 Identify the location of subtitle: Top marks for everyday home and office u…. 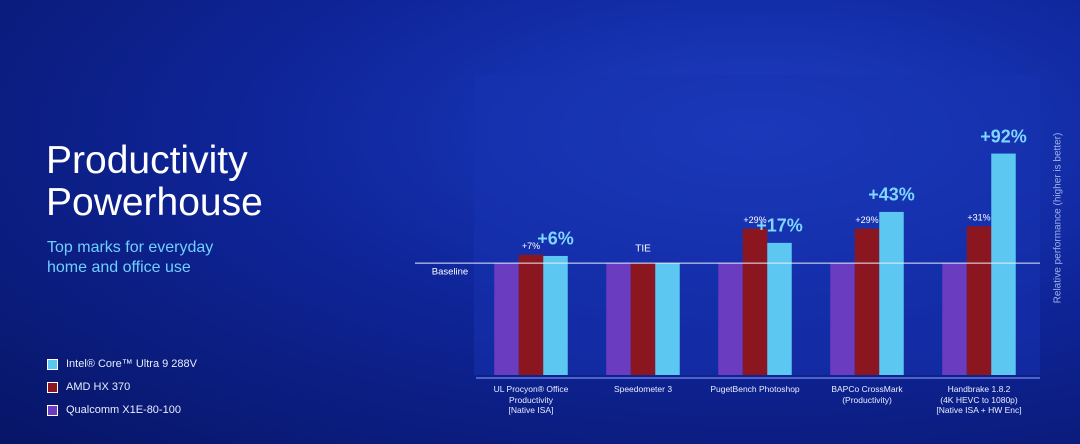
(130, 257).